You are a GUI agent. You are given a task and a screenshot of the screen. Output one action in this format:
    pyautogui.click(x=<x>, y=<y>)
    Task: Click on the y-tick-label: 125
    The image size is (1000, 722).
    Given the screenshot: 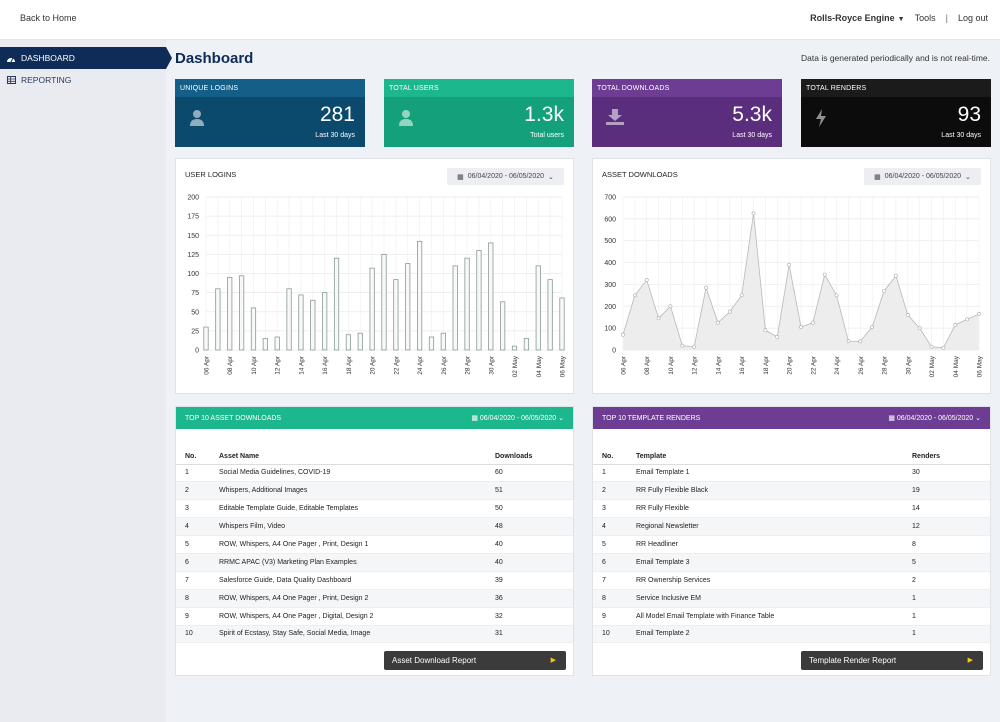 What is the action you would take?
    pyautogui.click(x=193, y=255)
    